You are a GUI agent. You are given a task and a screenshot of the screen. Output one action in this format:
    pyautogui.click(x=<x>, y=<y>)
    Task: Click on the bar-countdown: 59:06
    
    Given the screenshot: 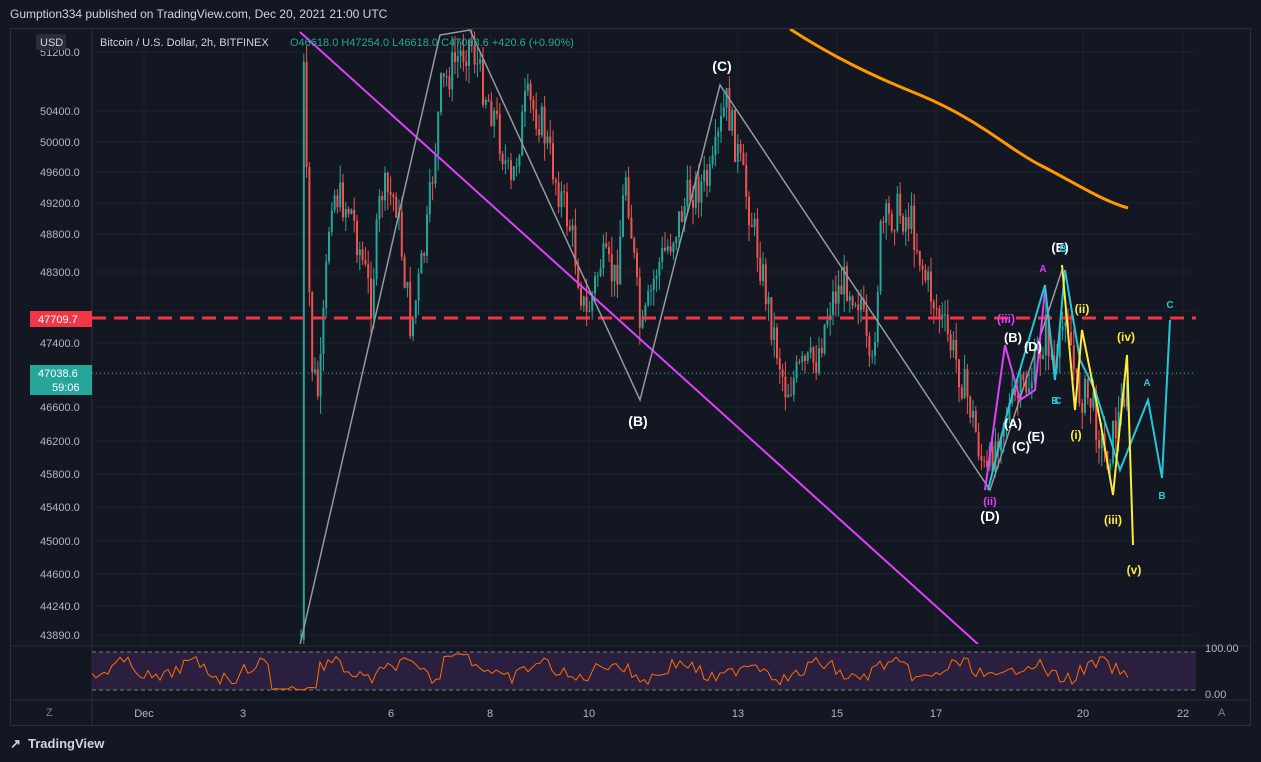 What is the action you would take?
    pyautogui.click(x=66, y=388)
    